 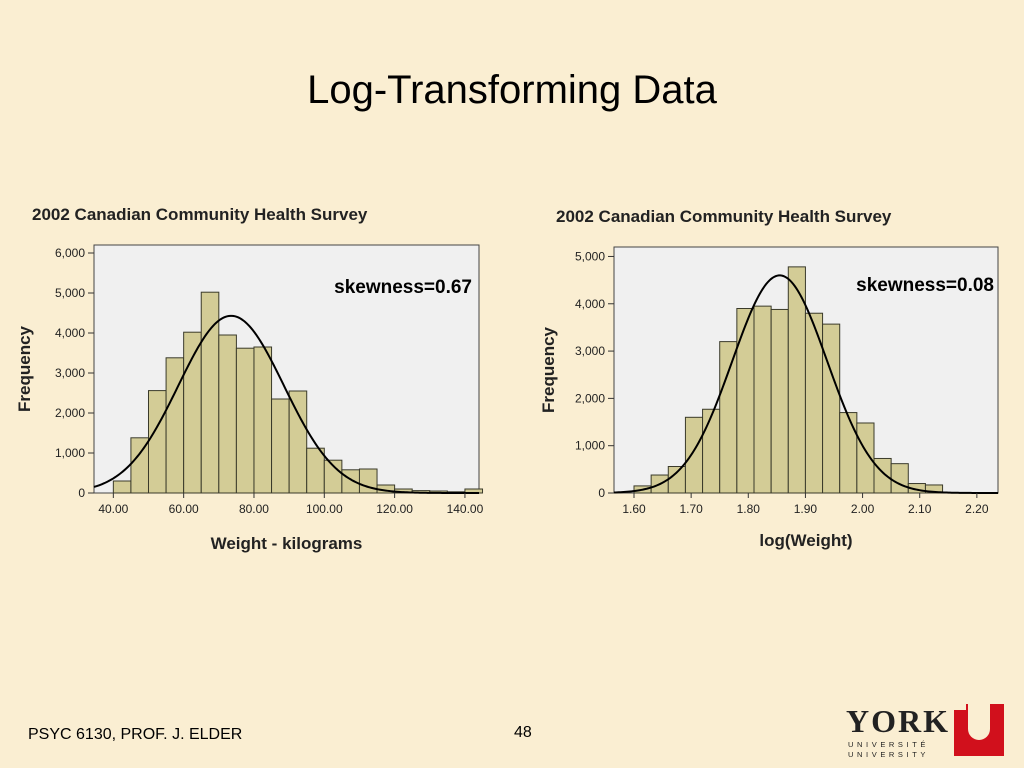 I want to click on logo-subtitle-french: UNIVERSITÉ, so click(x=889, y=744).